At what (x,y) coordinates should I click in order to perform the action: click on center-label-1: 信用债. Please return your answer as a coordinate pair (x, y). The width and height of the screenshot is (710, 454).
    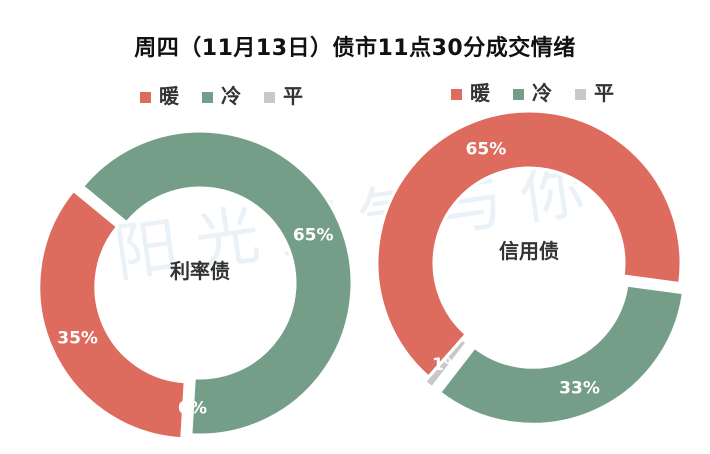
    Looking at the image, I should click on (529, 251).